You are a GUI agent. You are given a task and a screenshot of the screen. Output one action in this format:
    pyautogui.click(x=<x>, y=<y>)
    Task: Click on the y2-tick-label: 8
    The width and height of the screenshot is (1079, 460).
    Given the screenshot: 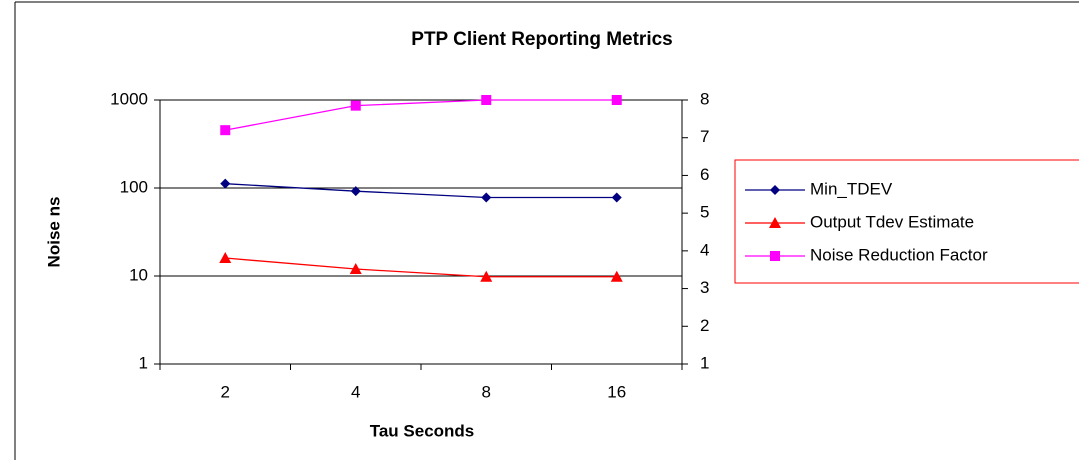 What is the action you would take?
    pyautogui.click(x=704, y=98)
    